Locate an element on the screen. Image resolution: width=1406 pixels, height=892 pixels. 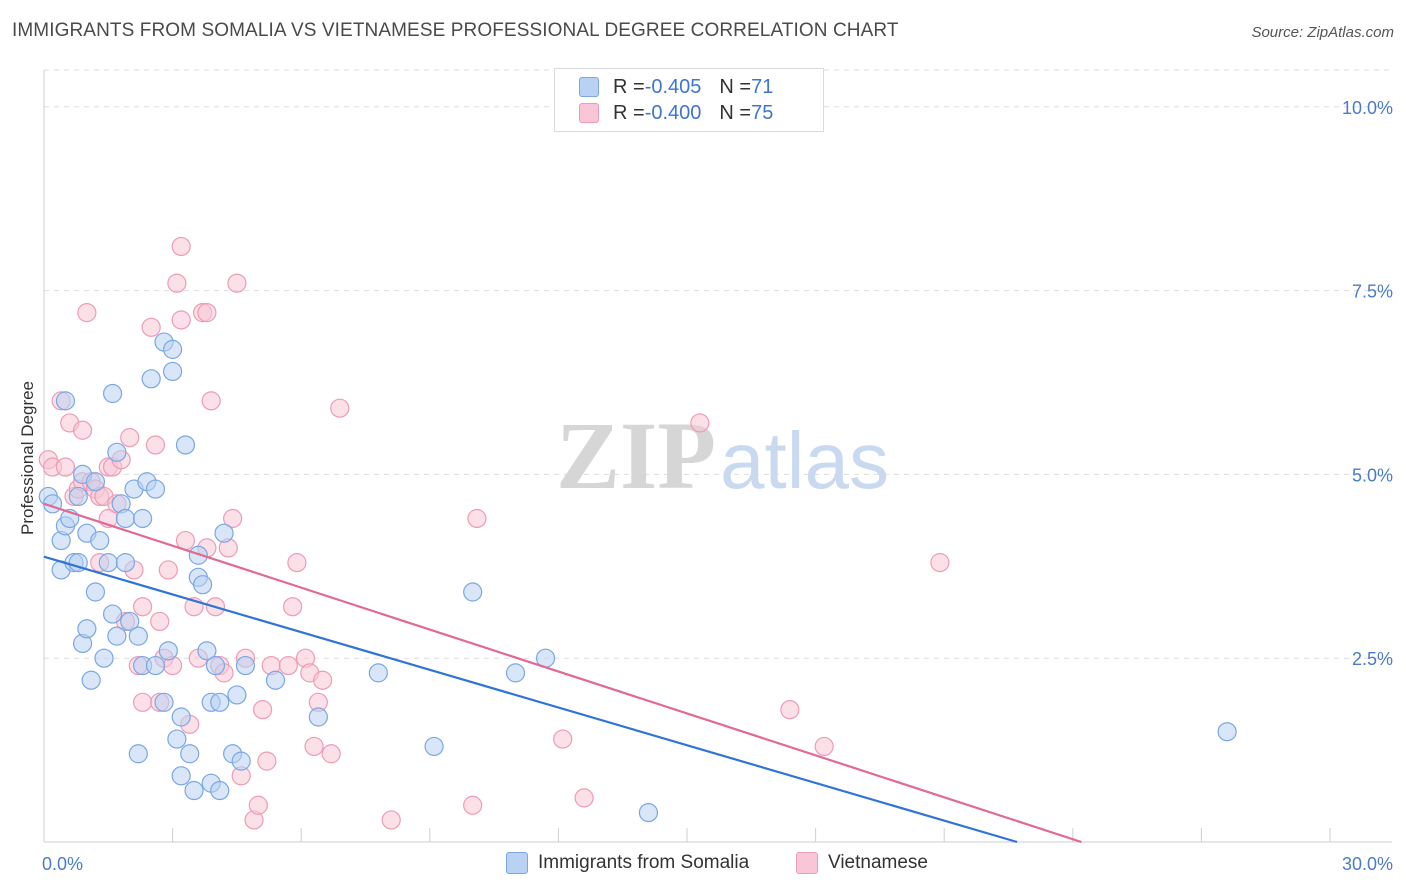
bottom-legend: Immigrants from Somalia Vietnamese is located at coordinates (703, 865).